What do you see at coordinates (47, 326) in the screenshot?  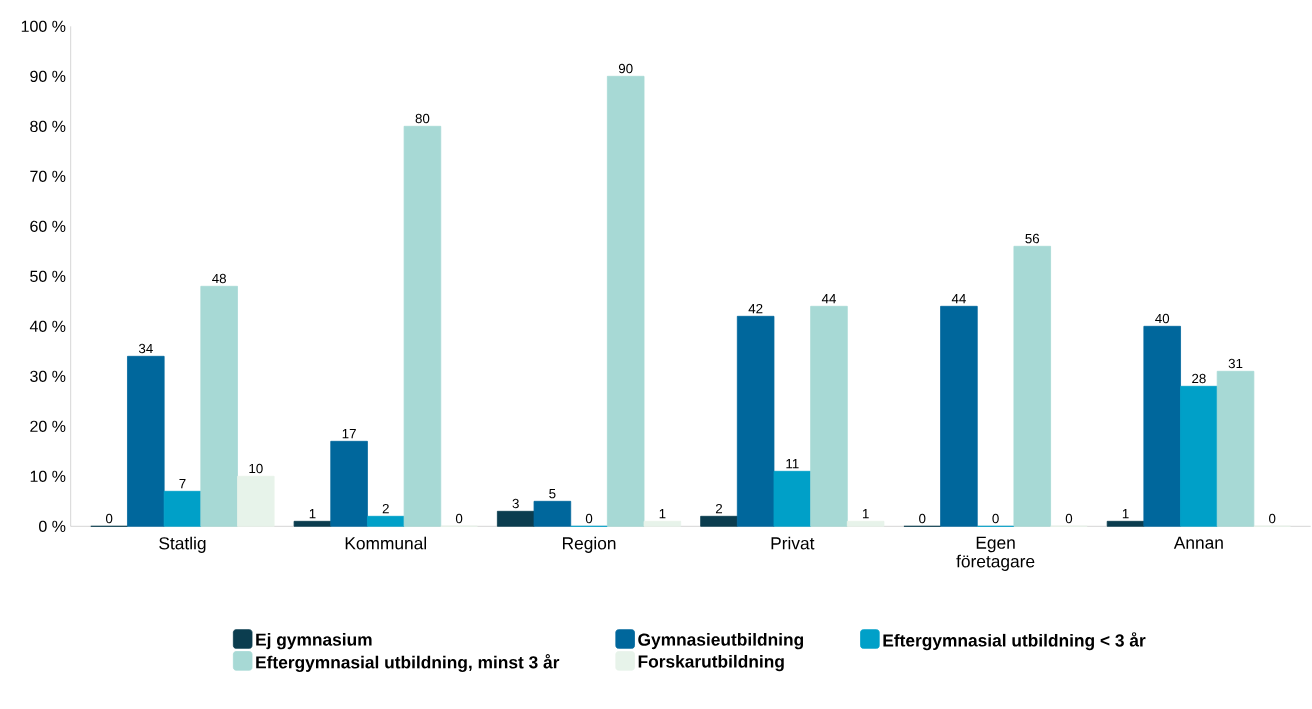 I see `y-tick-label: 40 %` at bounding box center [47, 326].